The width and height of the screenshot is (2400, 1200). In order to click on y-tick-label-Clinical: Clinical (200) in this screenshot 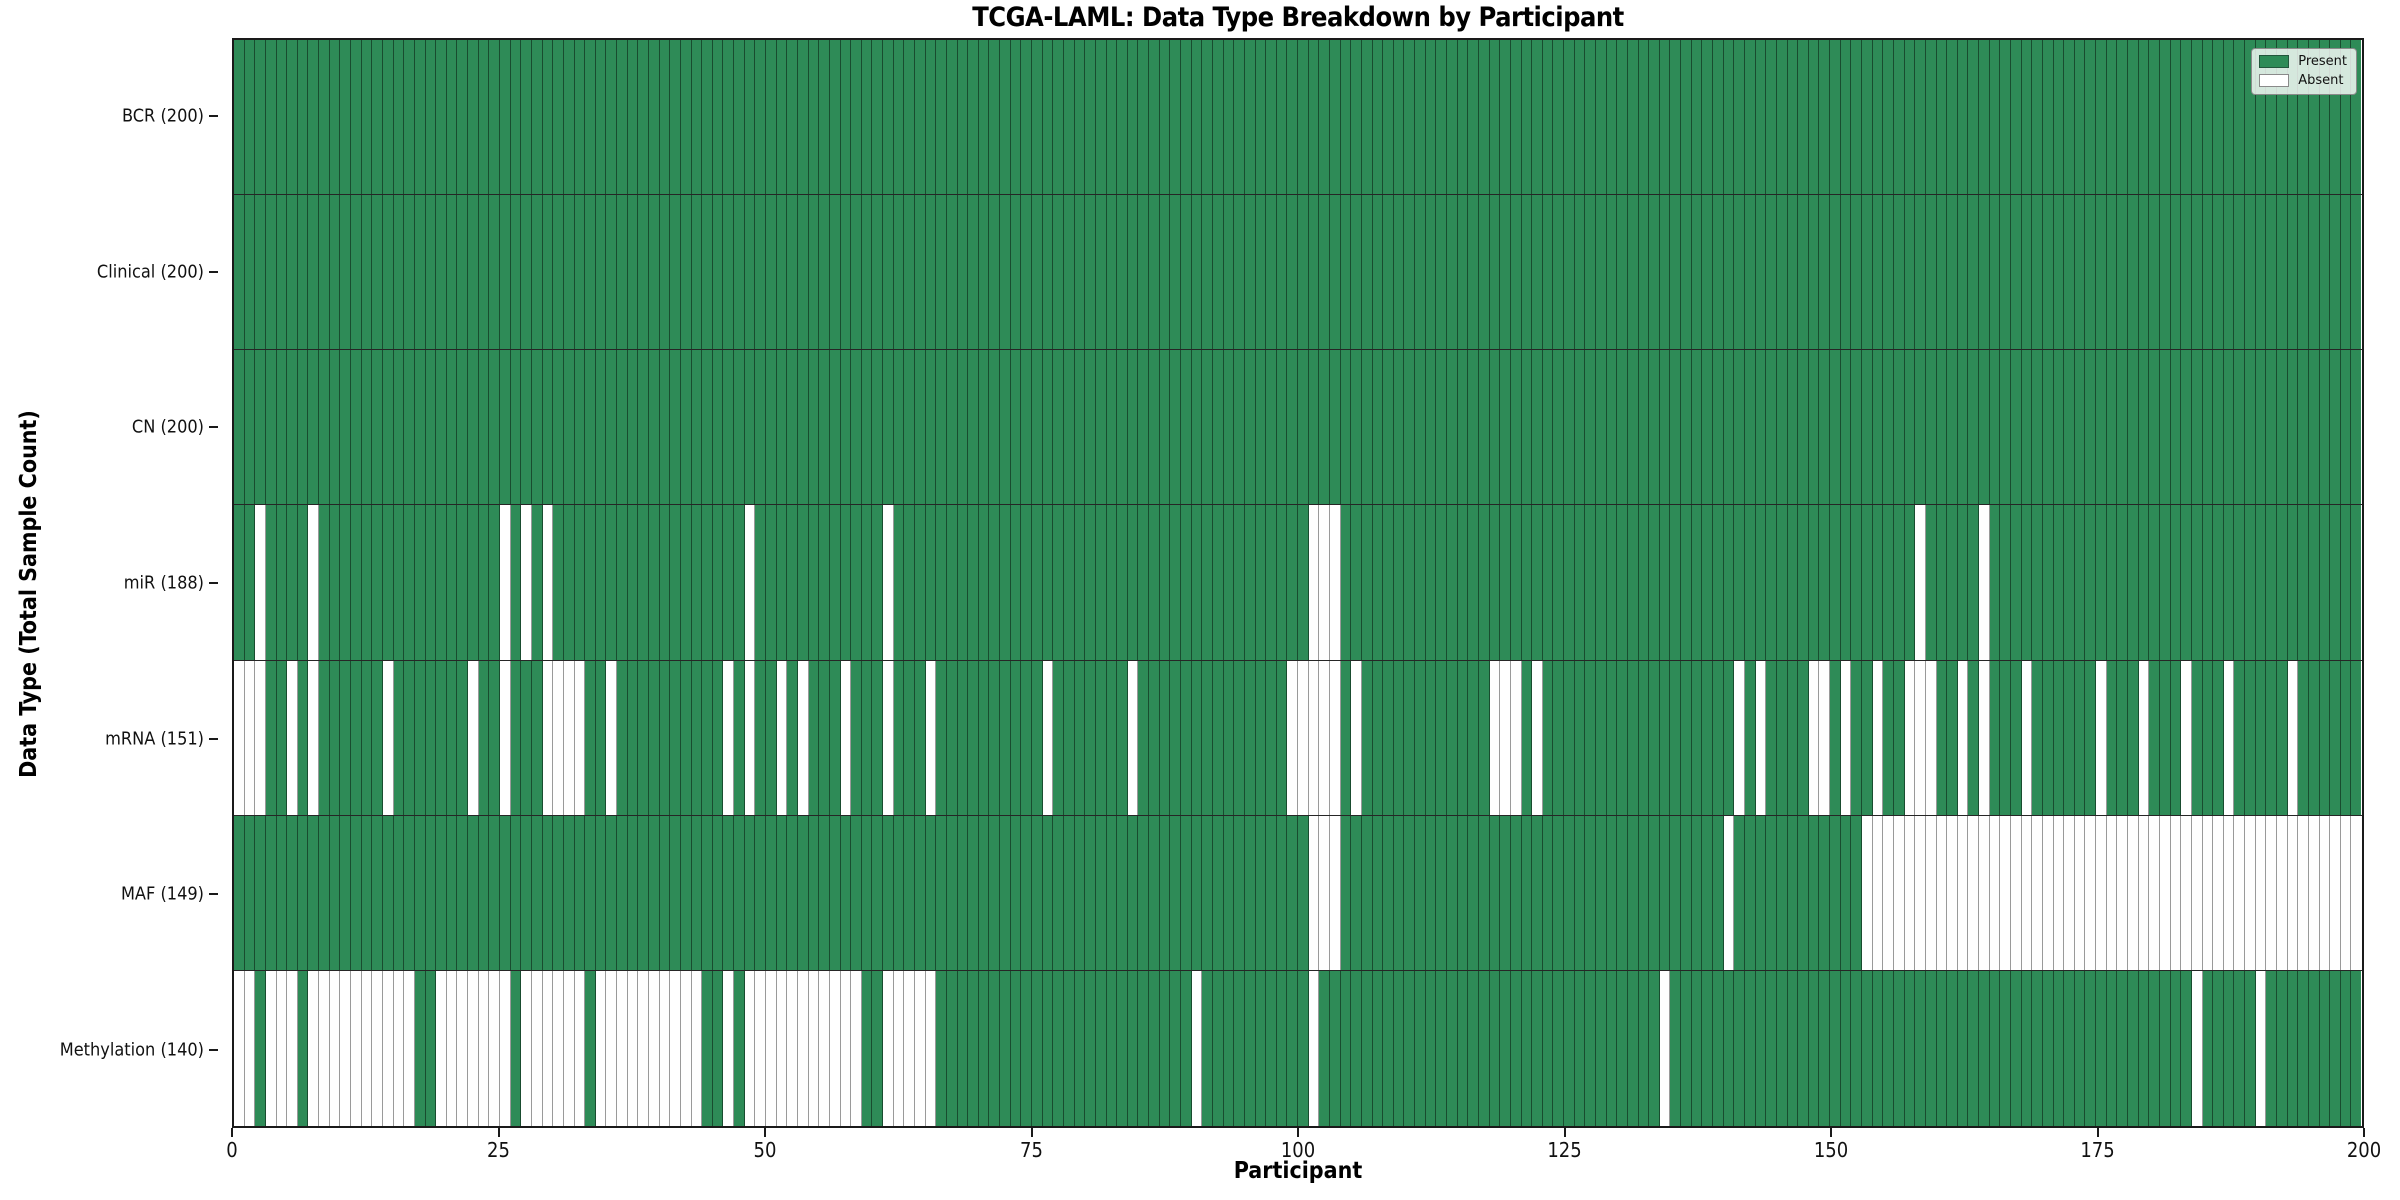, I will do `click(150, 272)`.